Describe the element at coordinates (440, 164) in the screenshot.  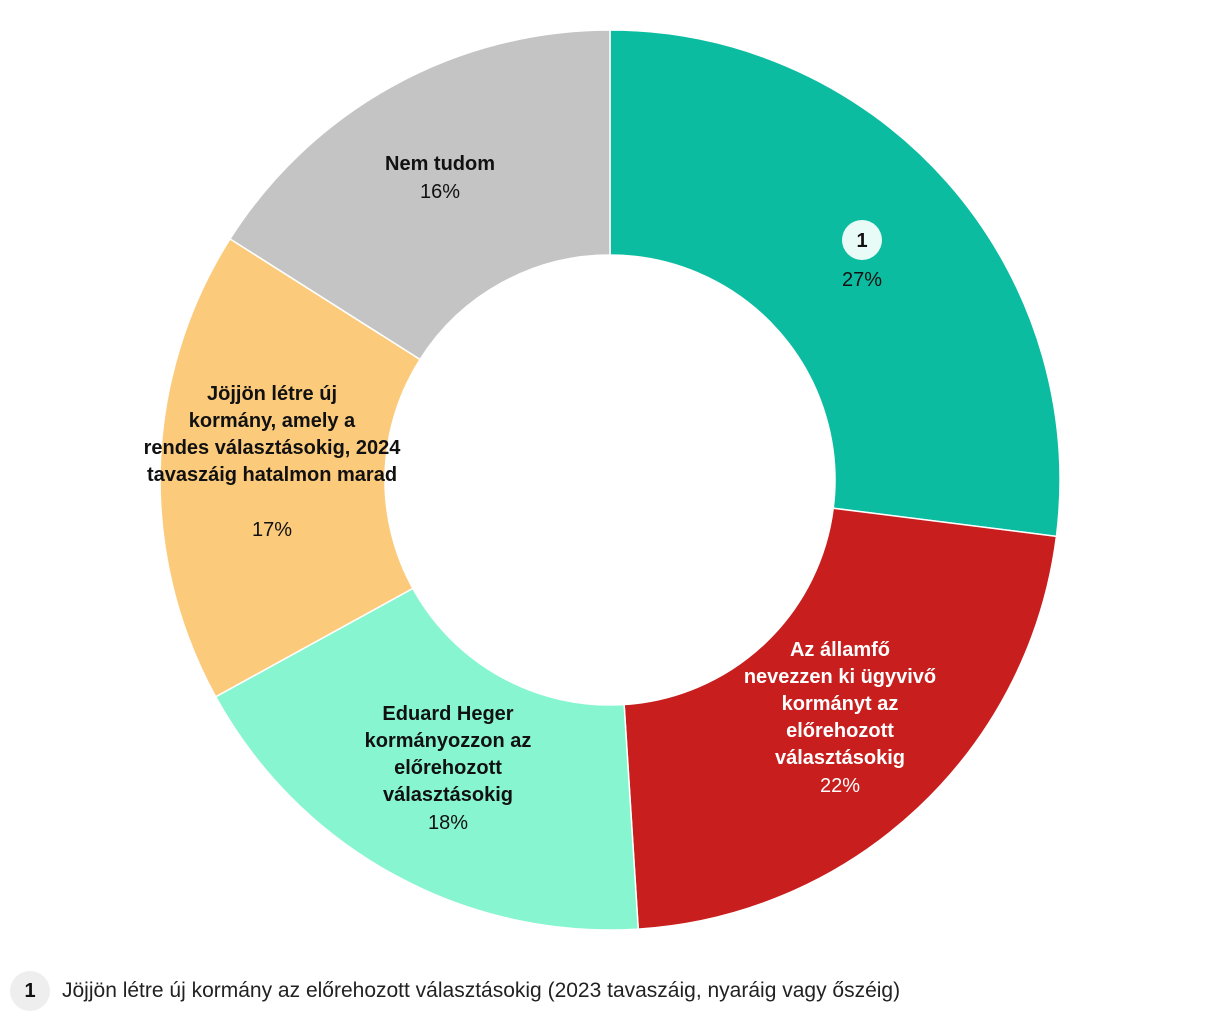
I see `slice-category-label: Nem tudom` at that location.